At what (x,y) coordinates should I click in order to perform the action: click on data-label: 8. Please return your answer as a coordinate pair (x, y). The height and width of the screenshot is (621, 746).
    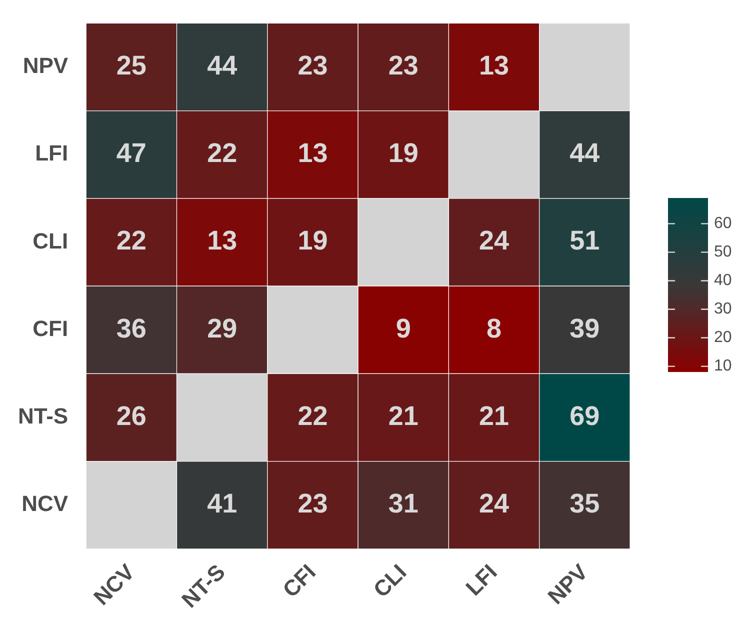
    Looking at the image, I should click on (494, 328).